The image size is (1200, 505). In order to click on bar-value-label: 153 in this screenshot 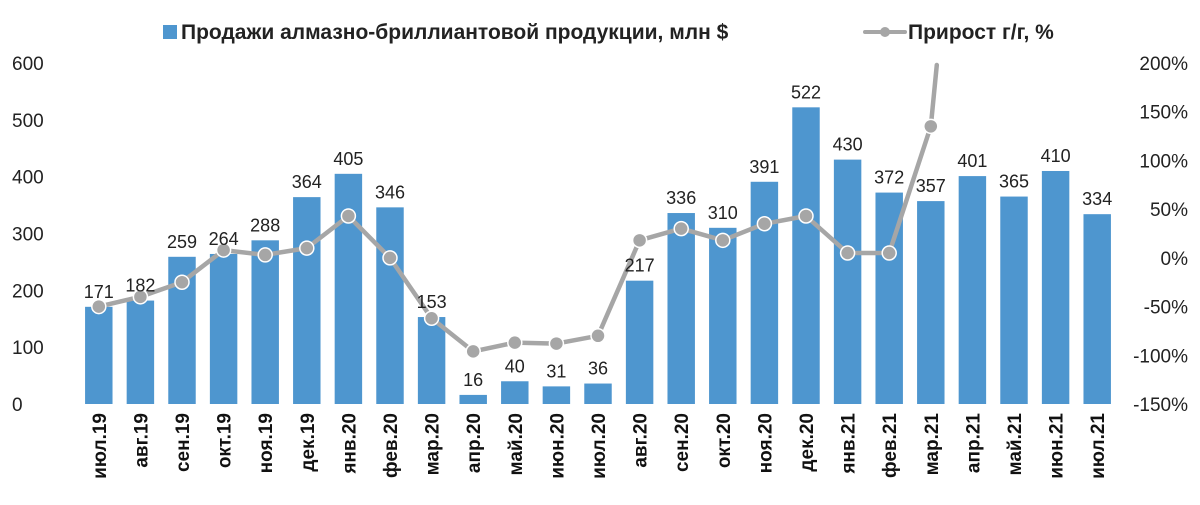, I will do `click(432, 302)`.